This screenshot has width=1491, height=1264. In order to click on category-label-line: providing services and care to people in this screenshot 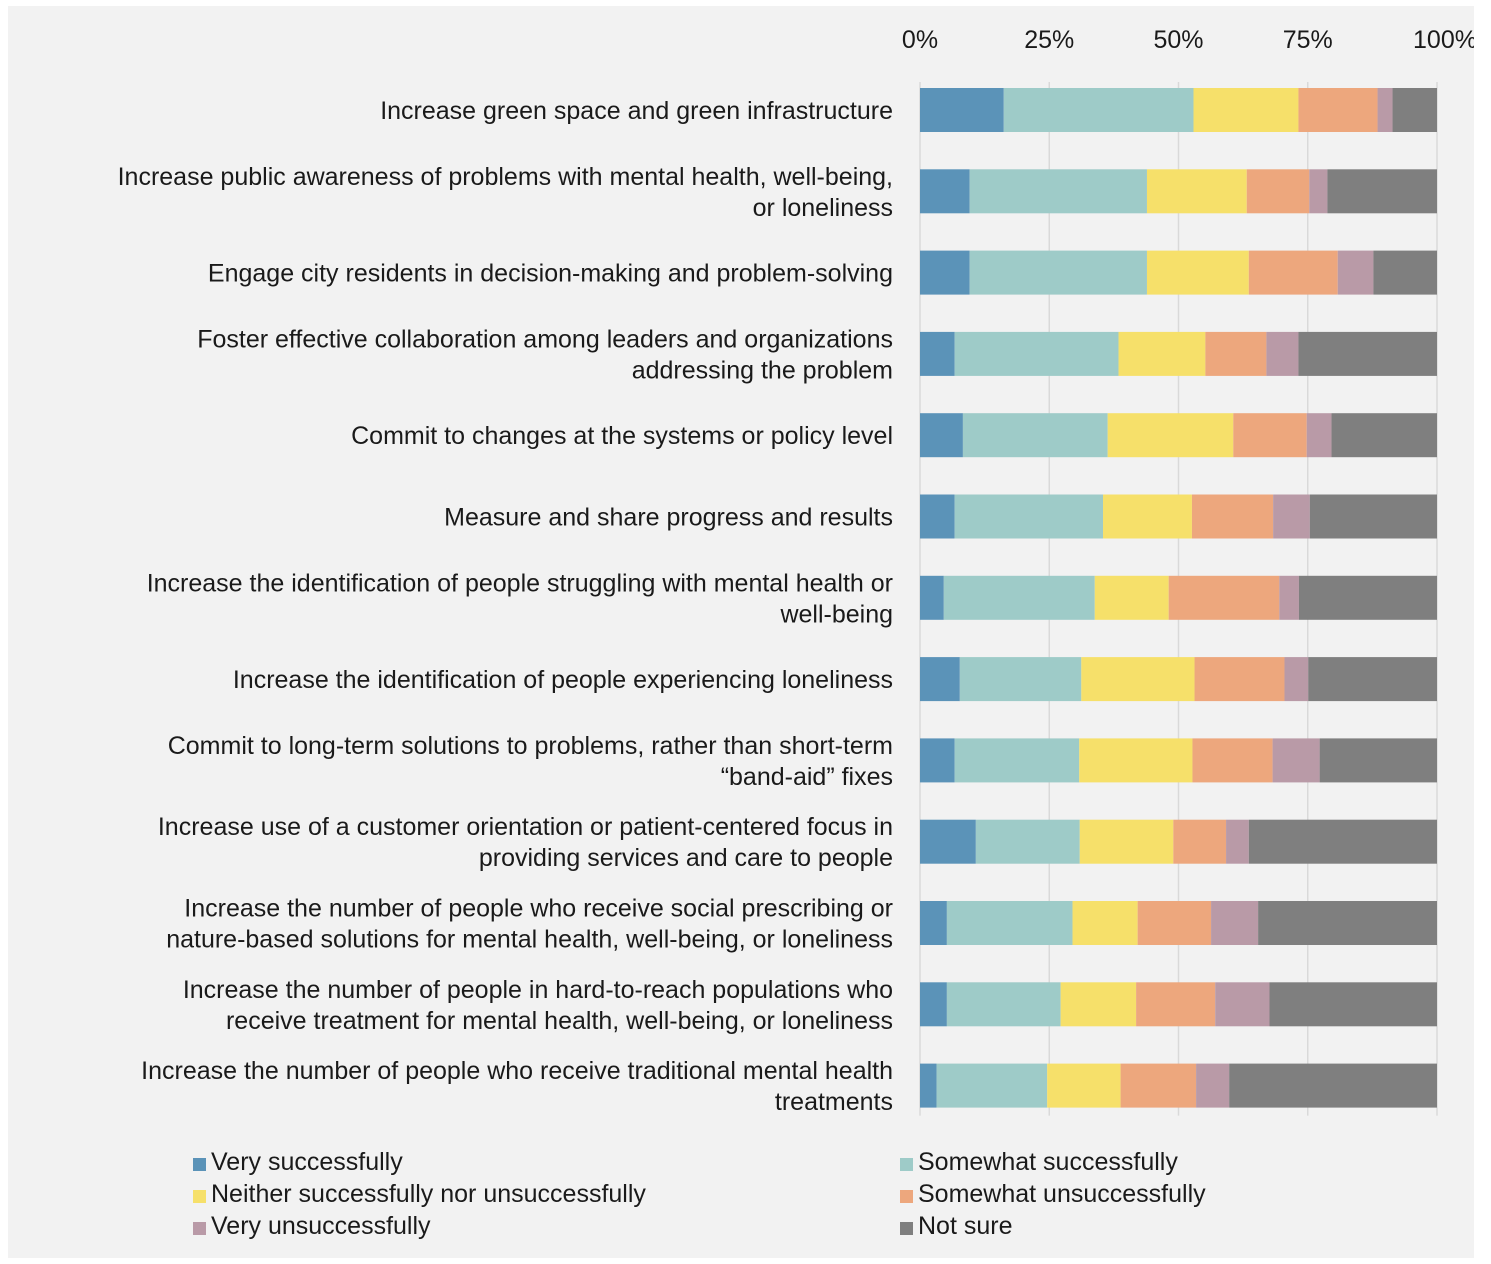, I will do `click(686, 858)`.